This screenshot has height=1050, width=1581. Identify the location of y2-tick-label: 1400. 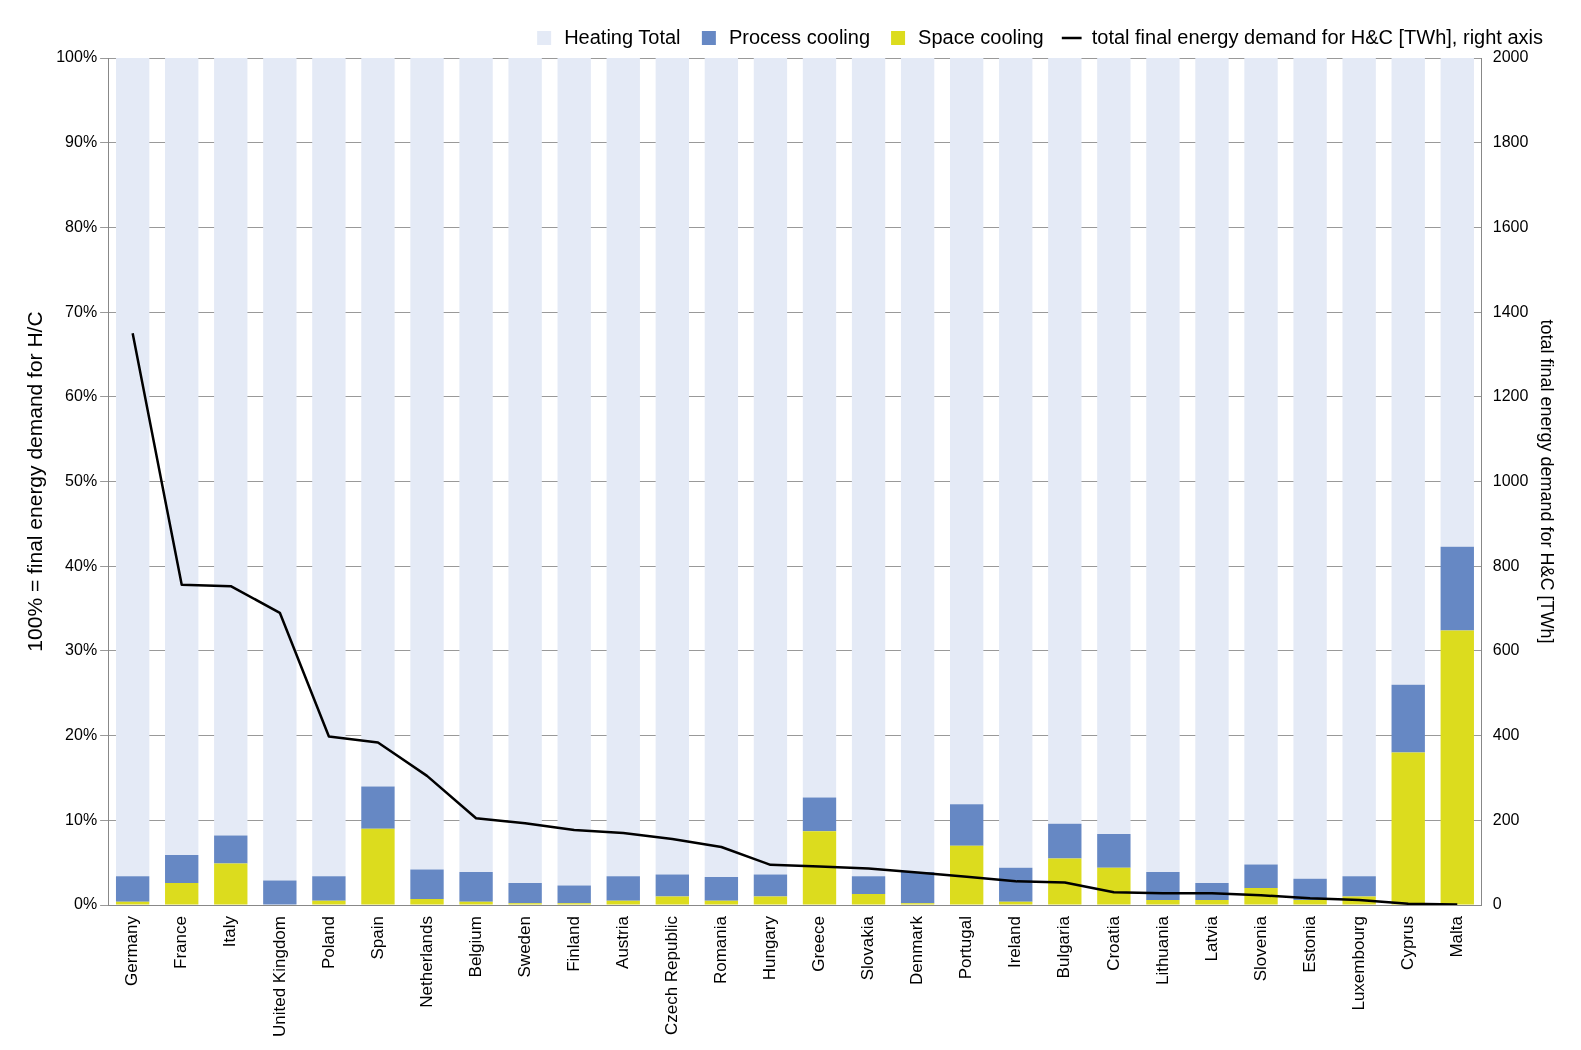
(1510, 311).